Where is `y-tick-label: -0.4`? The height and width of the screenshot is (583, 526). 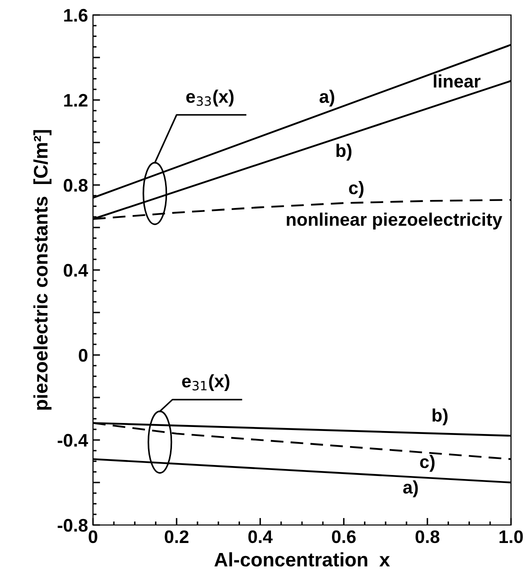
y-tick-label: -0.4 is located at coordinates (73, 440).